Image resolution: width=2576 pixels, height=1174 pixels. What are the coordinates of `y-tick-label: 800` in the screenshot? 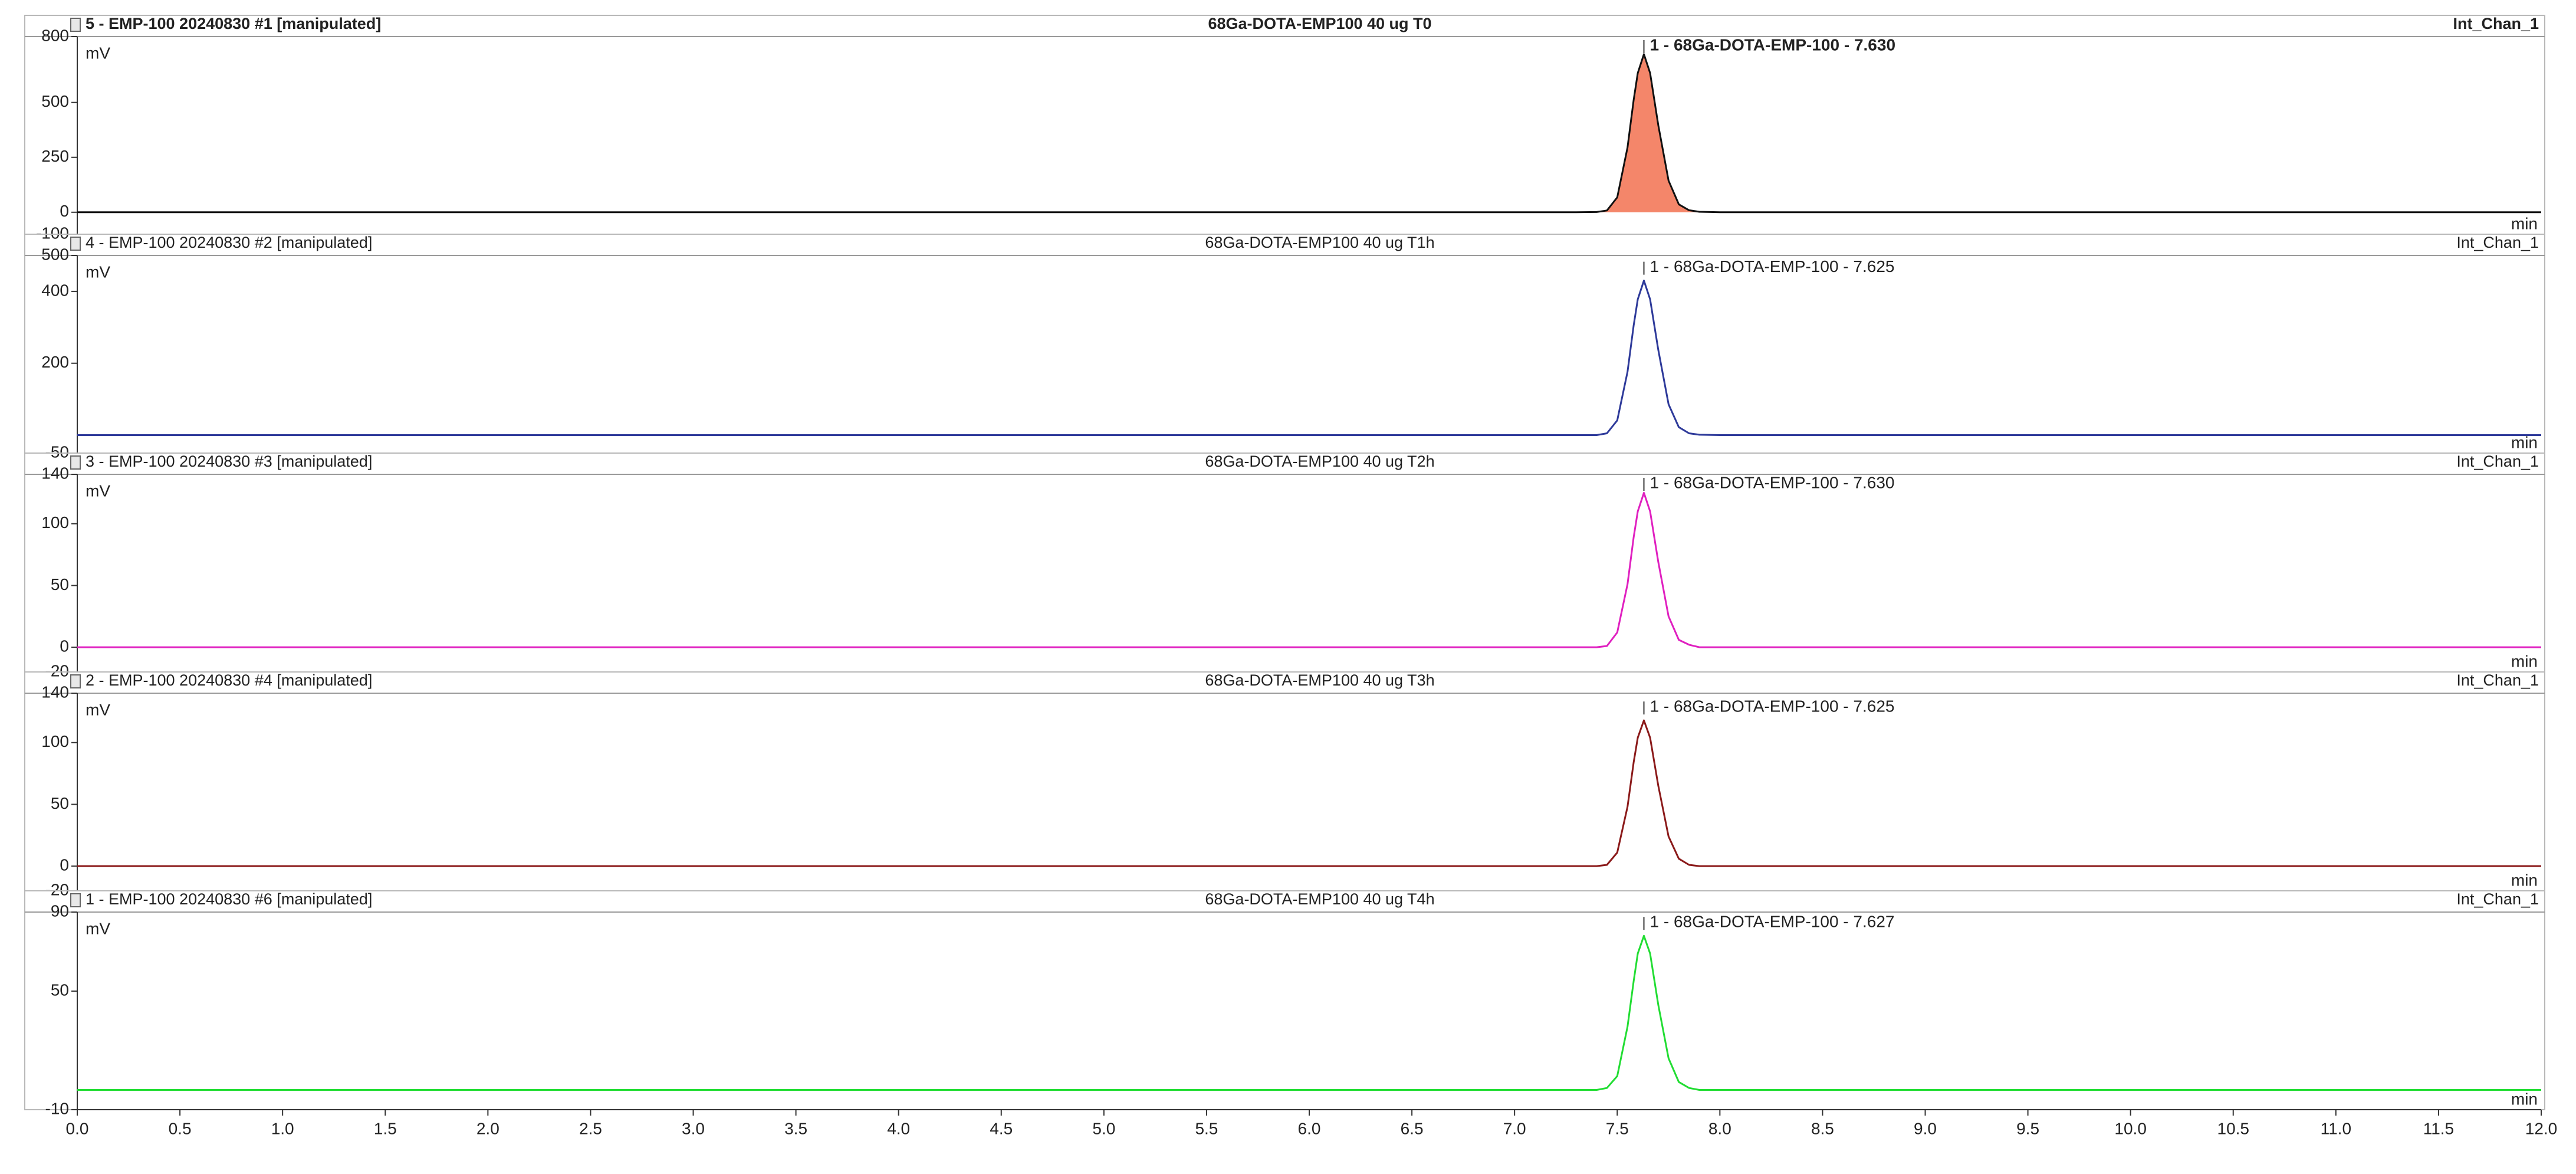 It's located at (55, 35).